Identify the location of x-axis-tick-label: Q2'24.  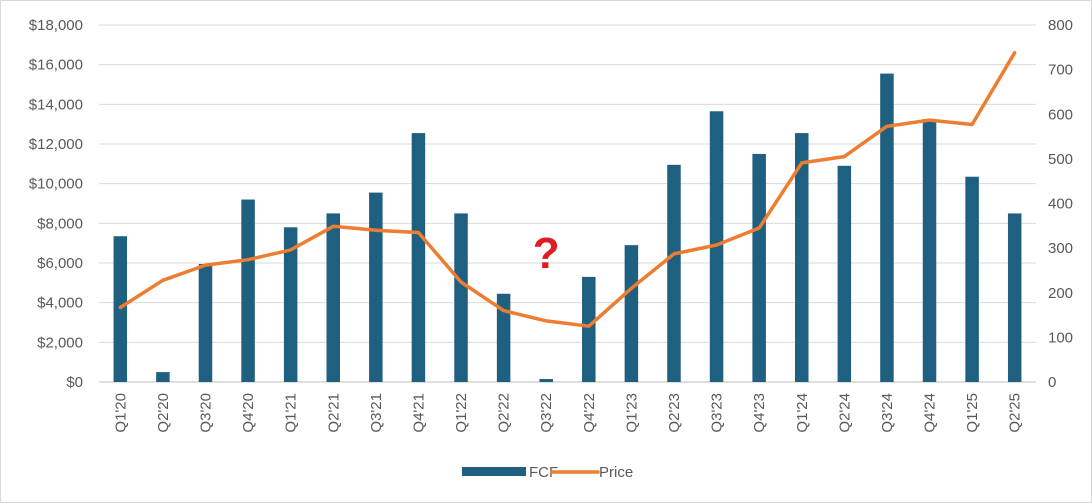
(844, 413).